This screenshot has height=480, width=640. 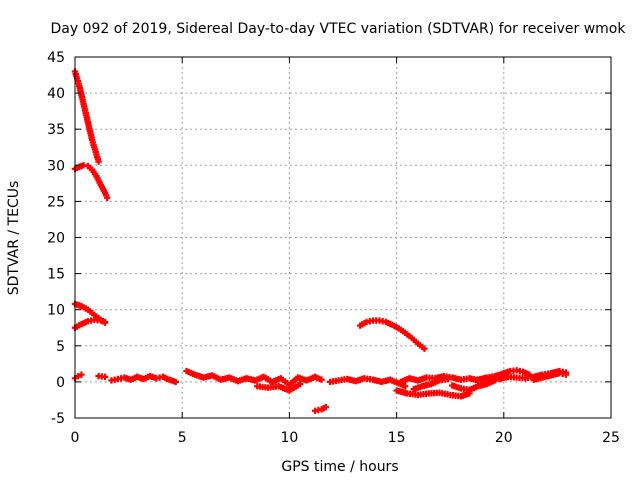 I want to click on y-tick-label: -5, so click(x=58, y=419).